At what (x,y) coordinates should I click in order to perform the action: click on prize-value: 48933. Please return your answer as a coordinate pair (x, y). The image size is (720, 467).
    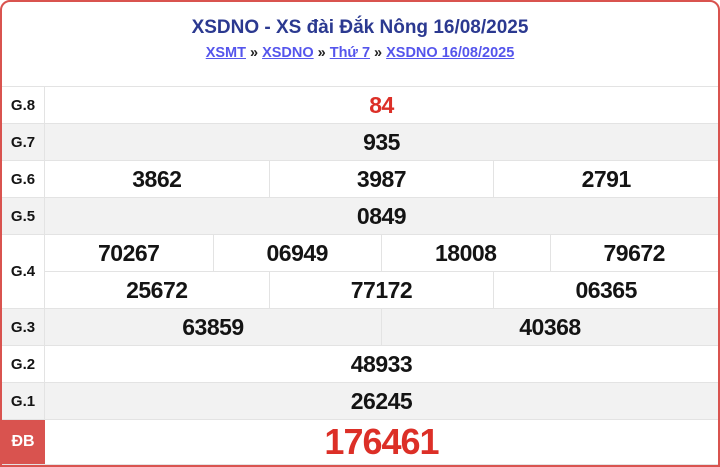
    Looking at the image, I should click on (381, 363).